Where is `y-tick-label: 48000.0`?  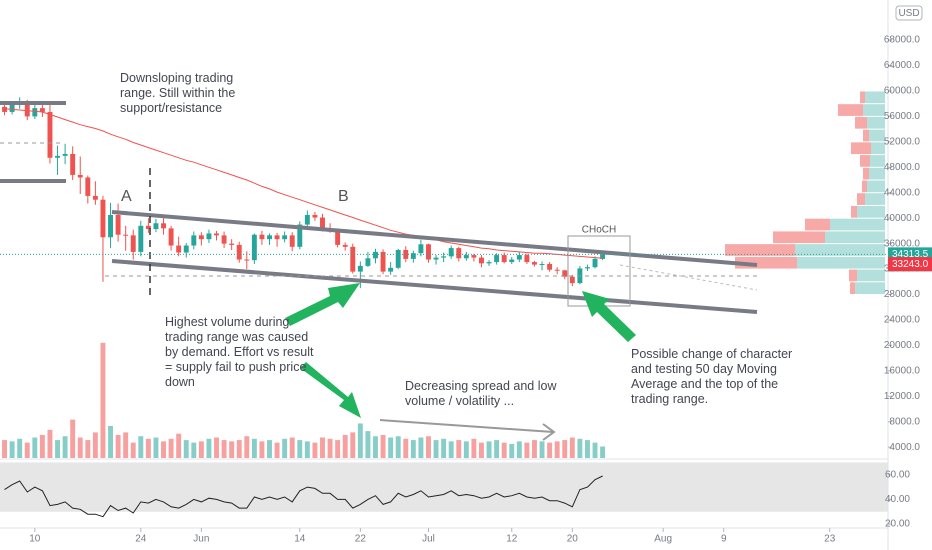 y-tick-label: 48000.0 is located at coordinates (902, 167).